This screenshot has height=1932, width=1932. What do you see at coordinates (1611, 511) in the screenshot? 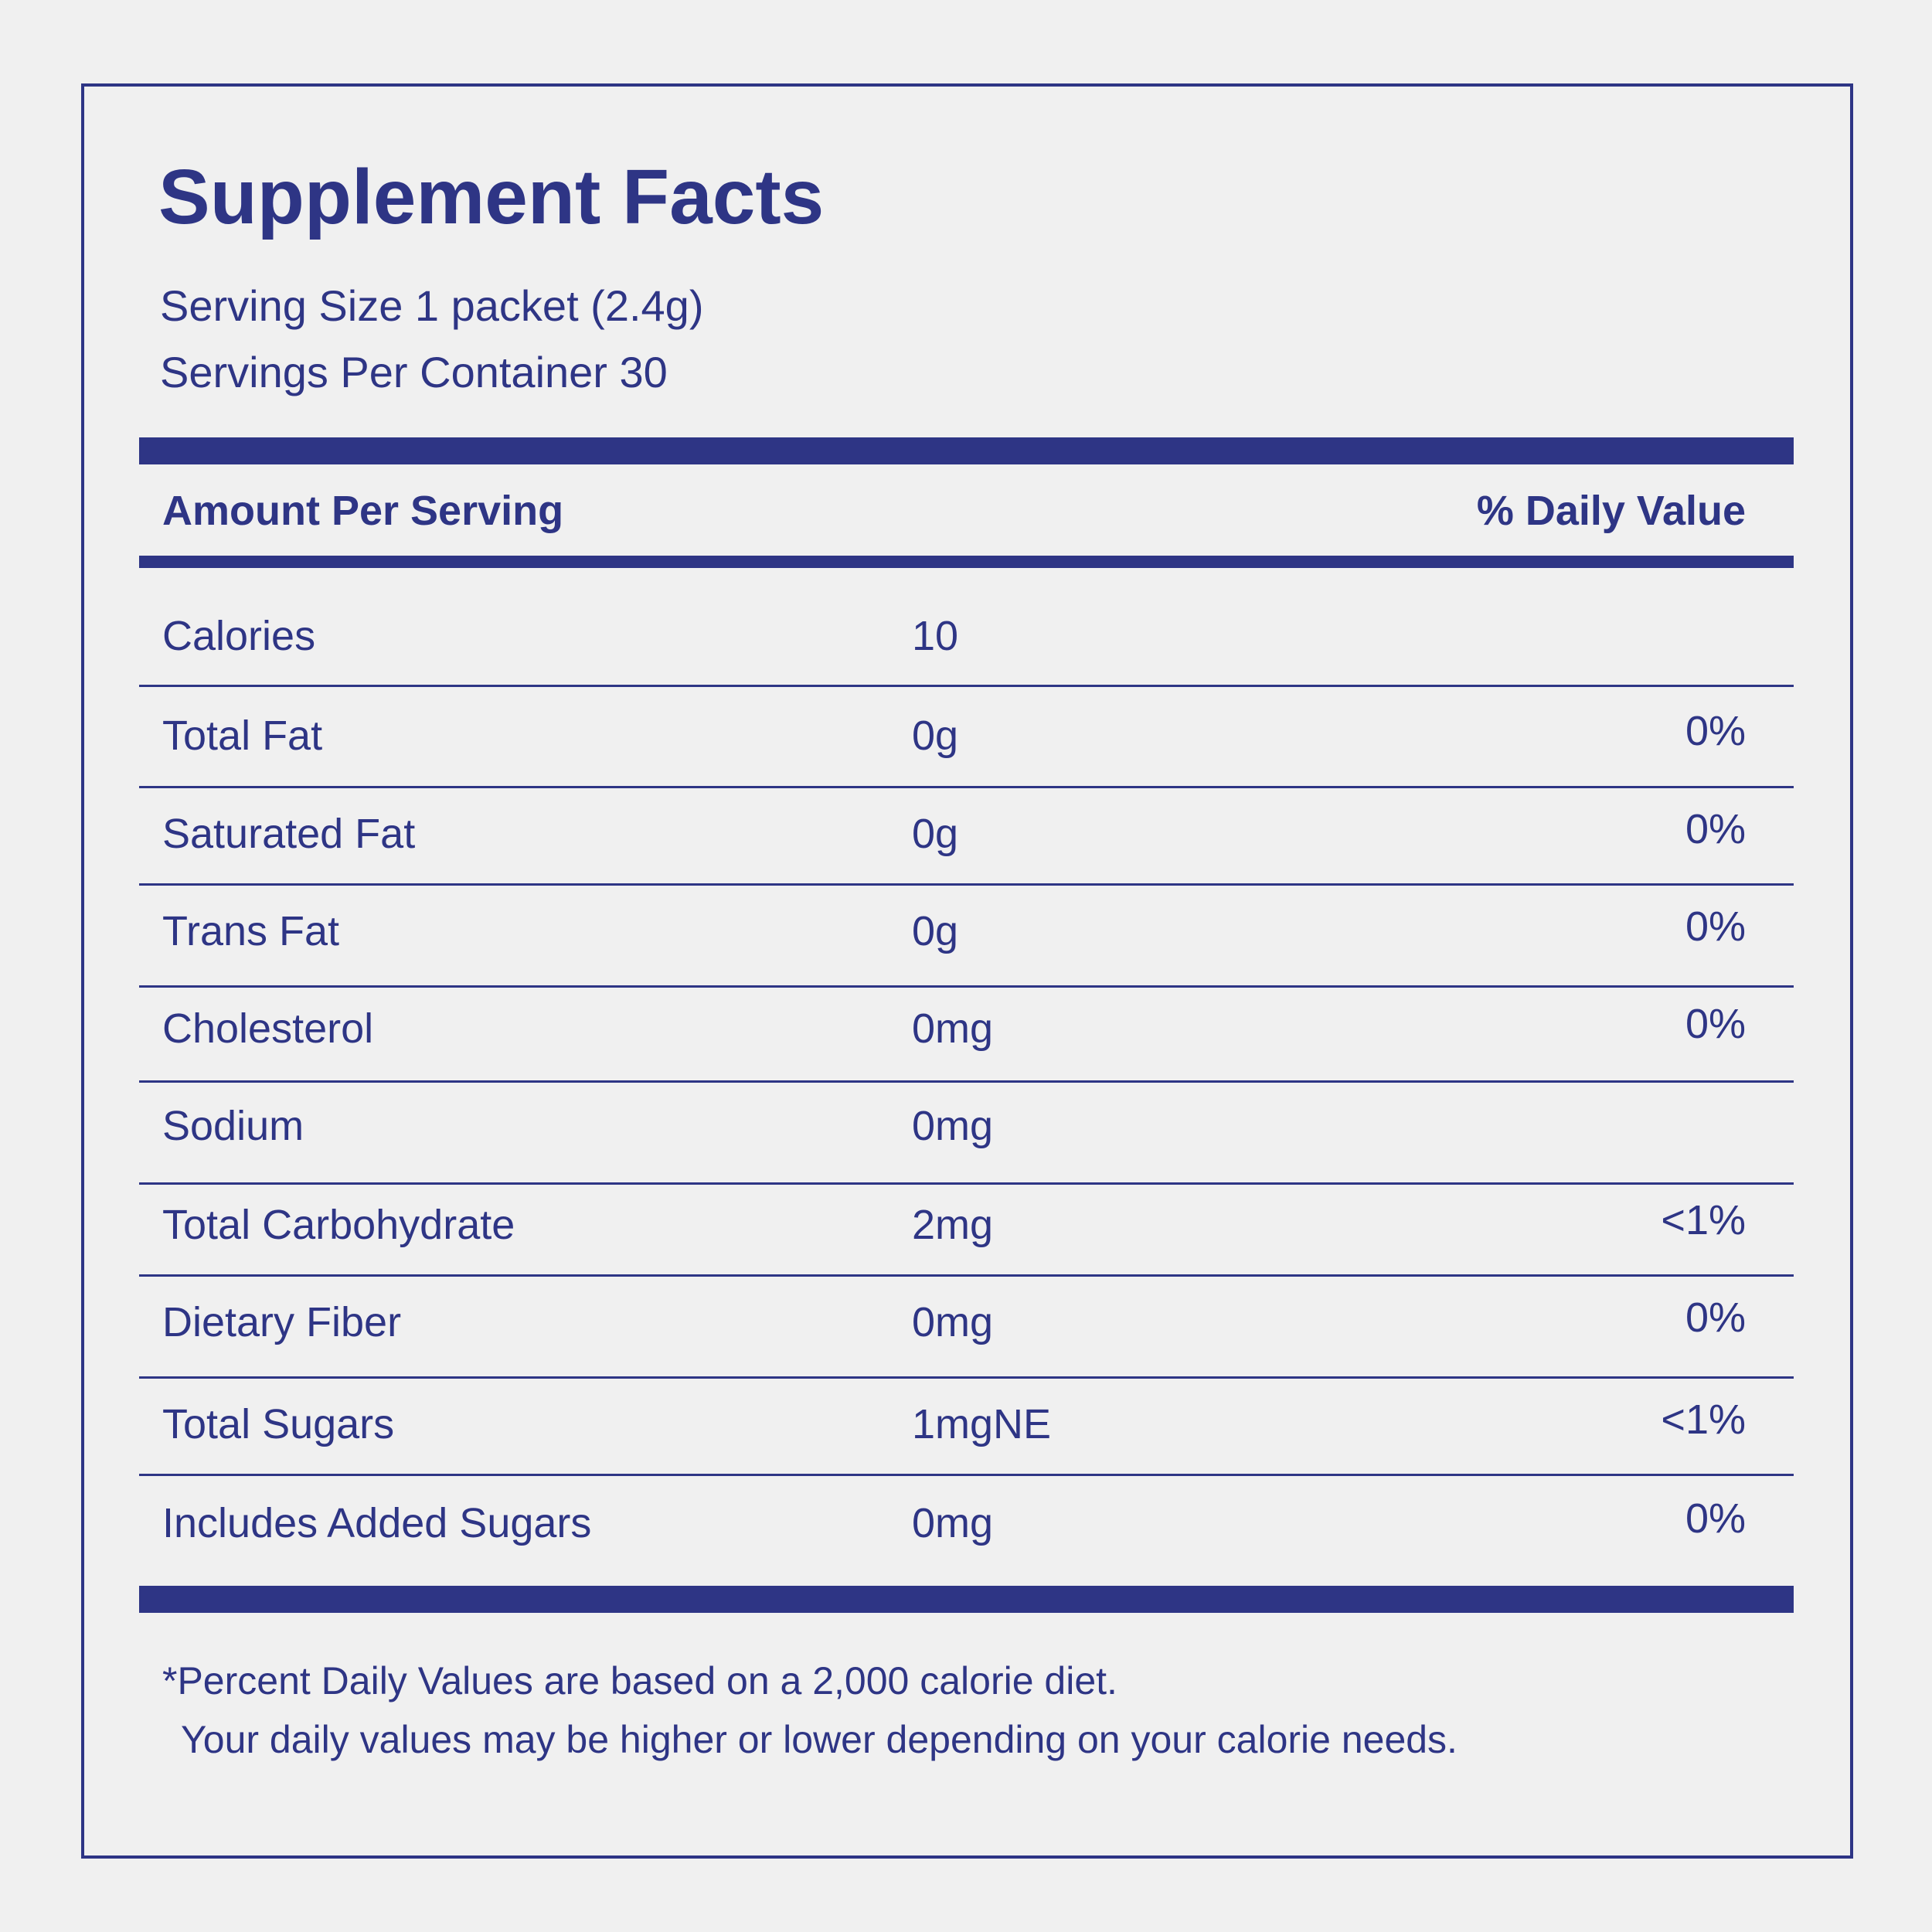
I see `column-header: % Daily Value` at bounding box center [1611, 511].